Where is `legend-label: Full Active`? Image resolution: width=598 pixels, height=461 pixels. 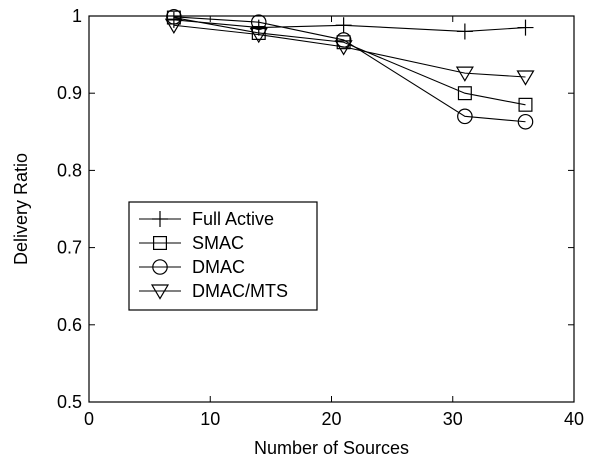 legend-label: Full Active is located at coordinates (233, 219).